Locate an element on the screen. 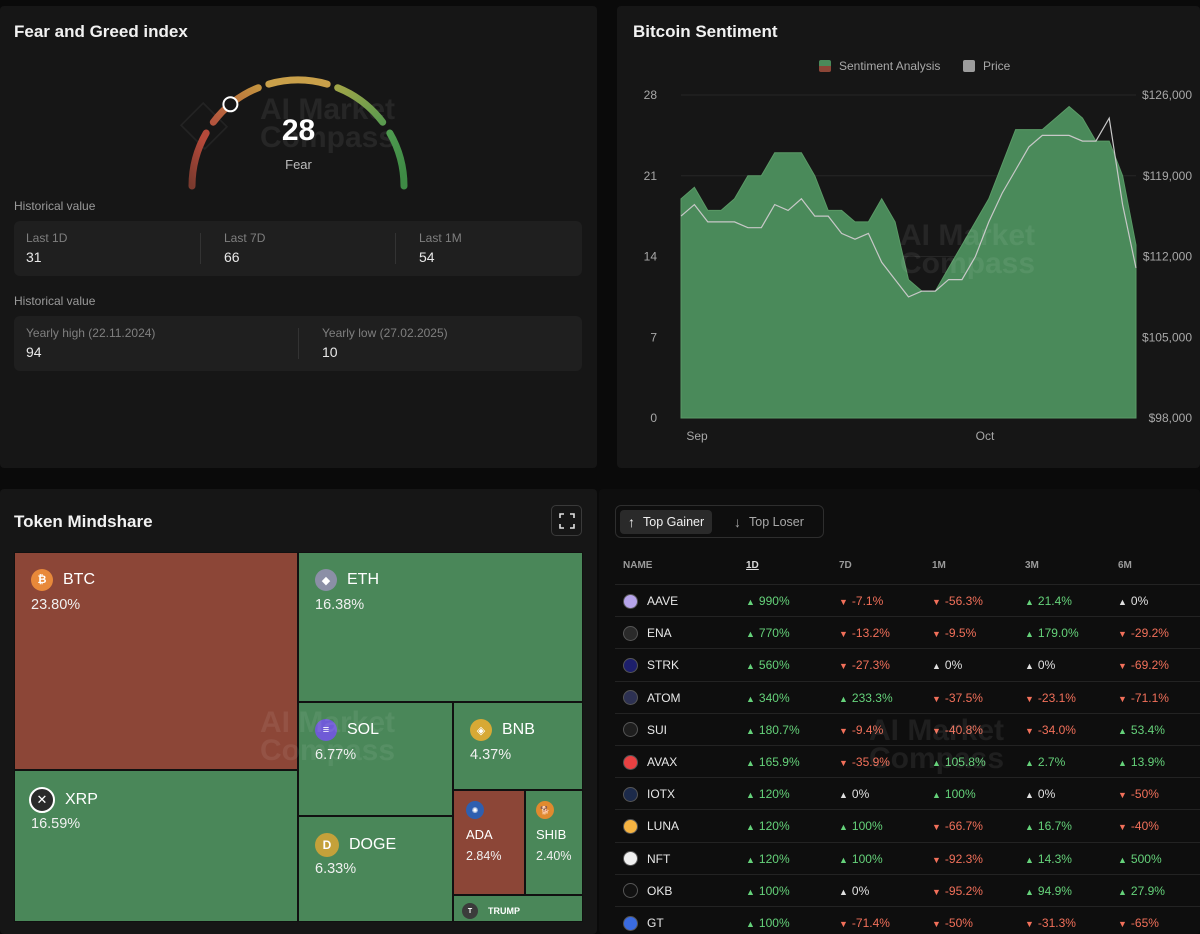 The height and width of the screenshot is (934, 1200). fear-greed-gauge is located at coordinates (298, 133).